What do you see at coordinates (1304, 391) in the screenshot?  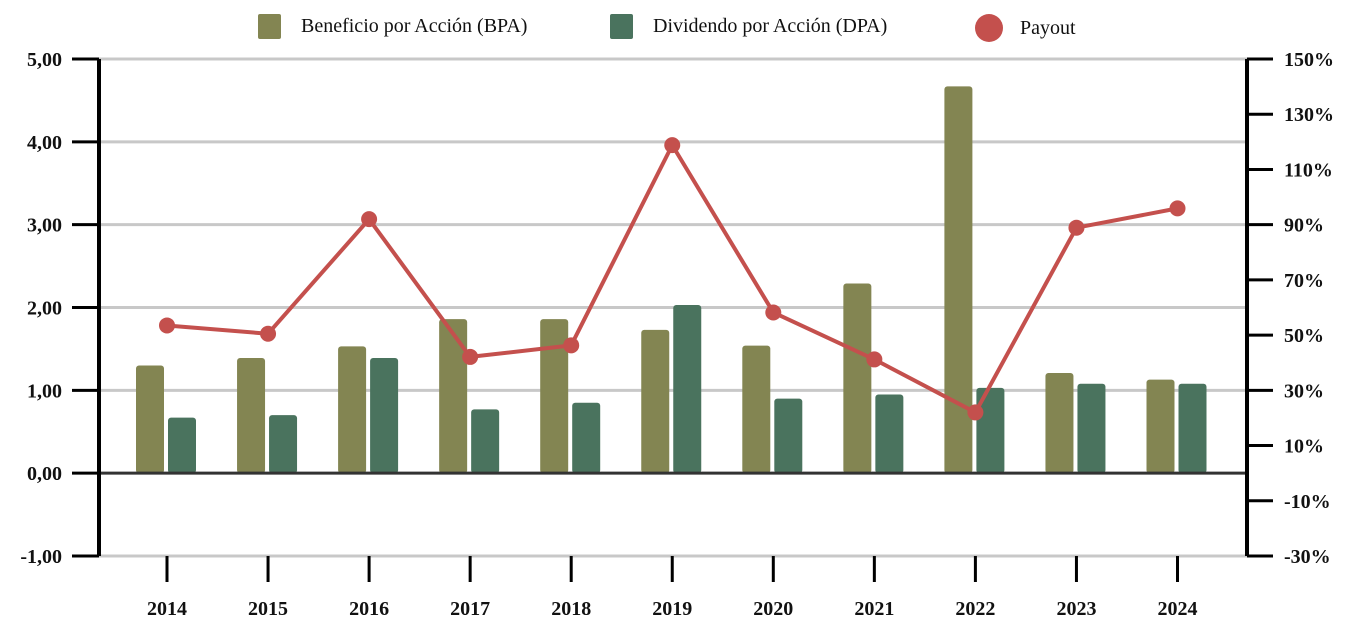 I see `y2-tick-label: 30%` at bounding box center [1304, 391].